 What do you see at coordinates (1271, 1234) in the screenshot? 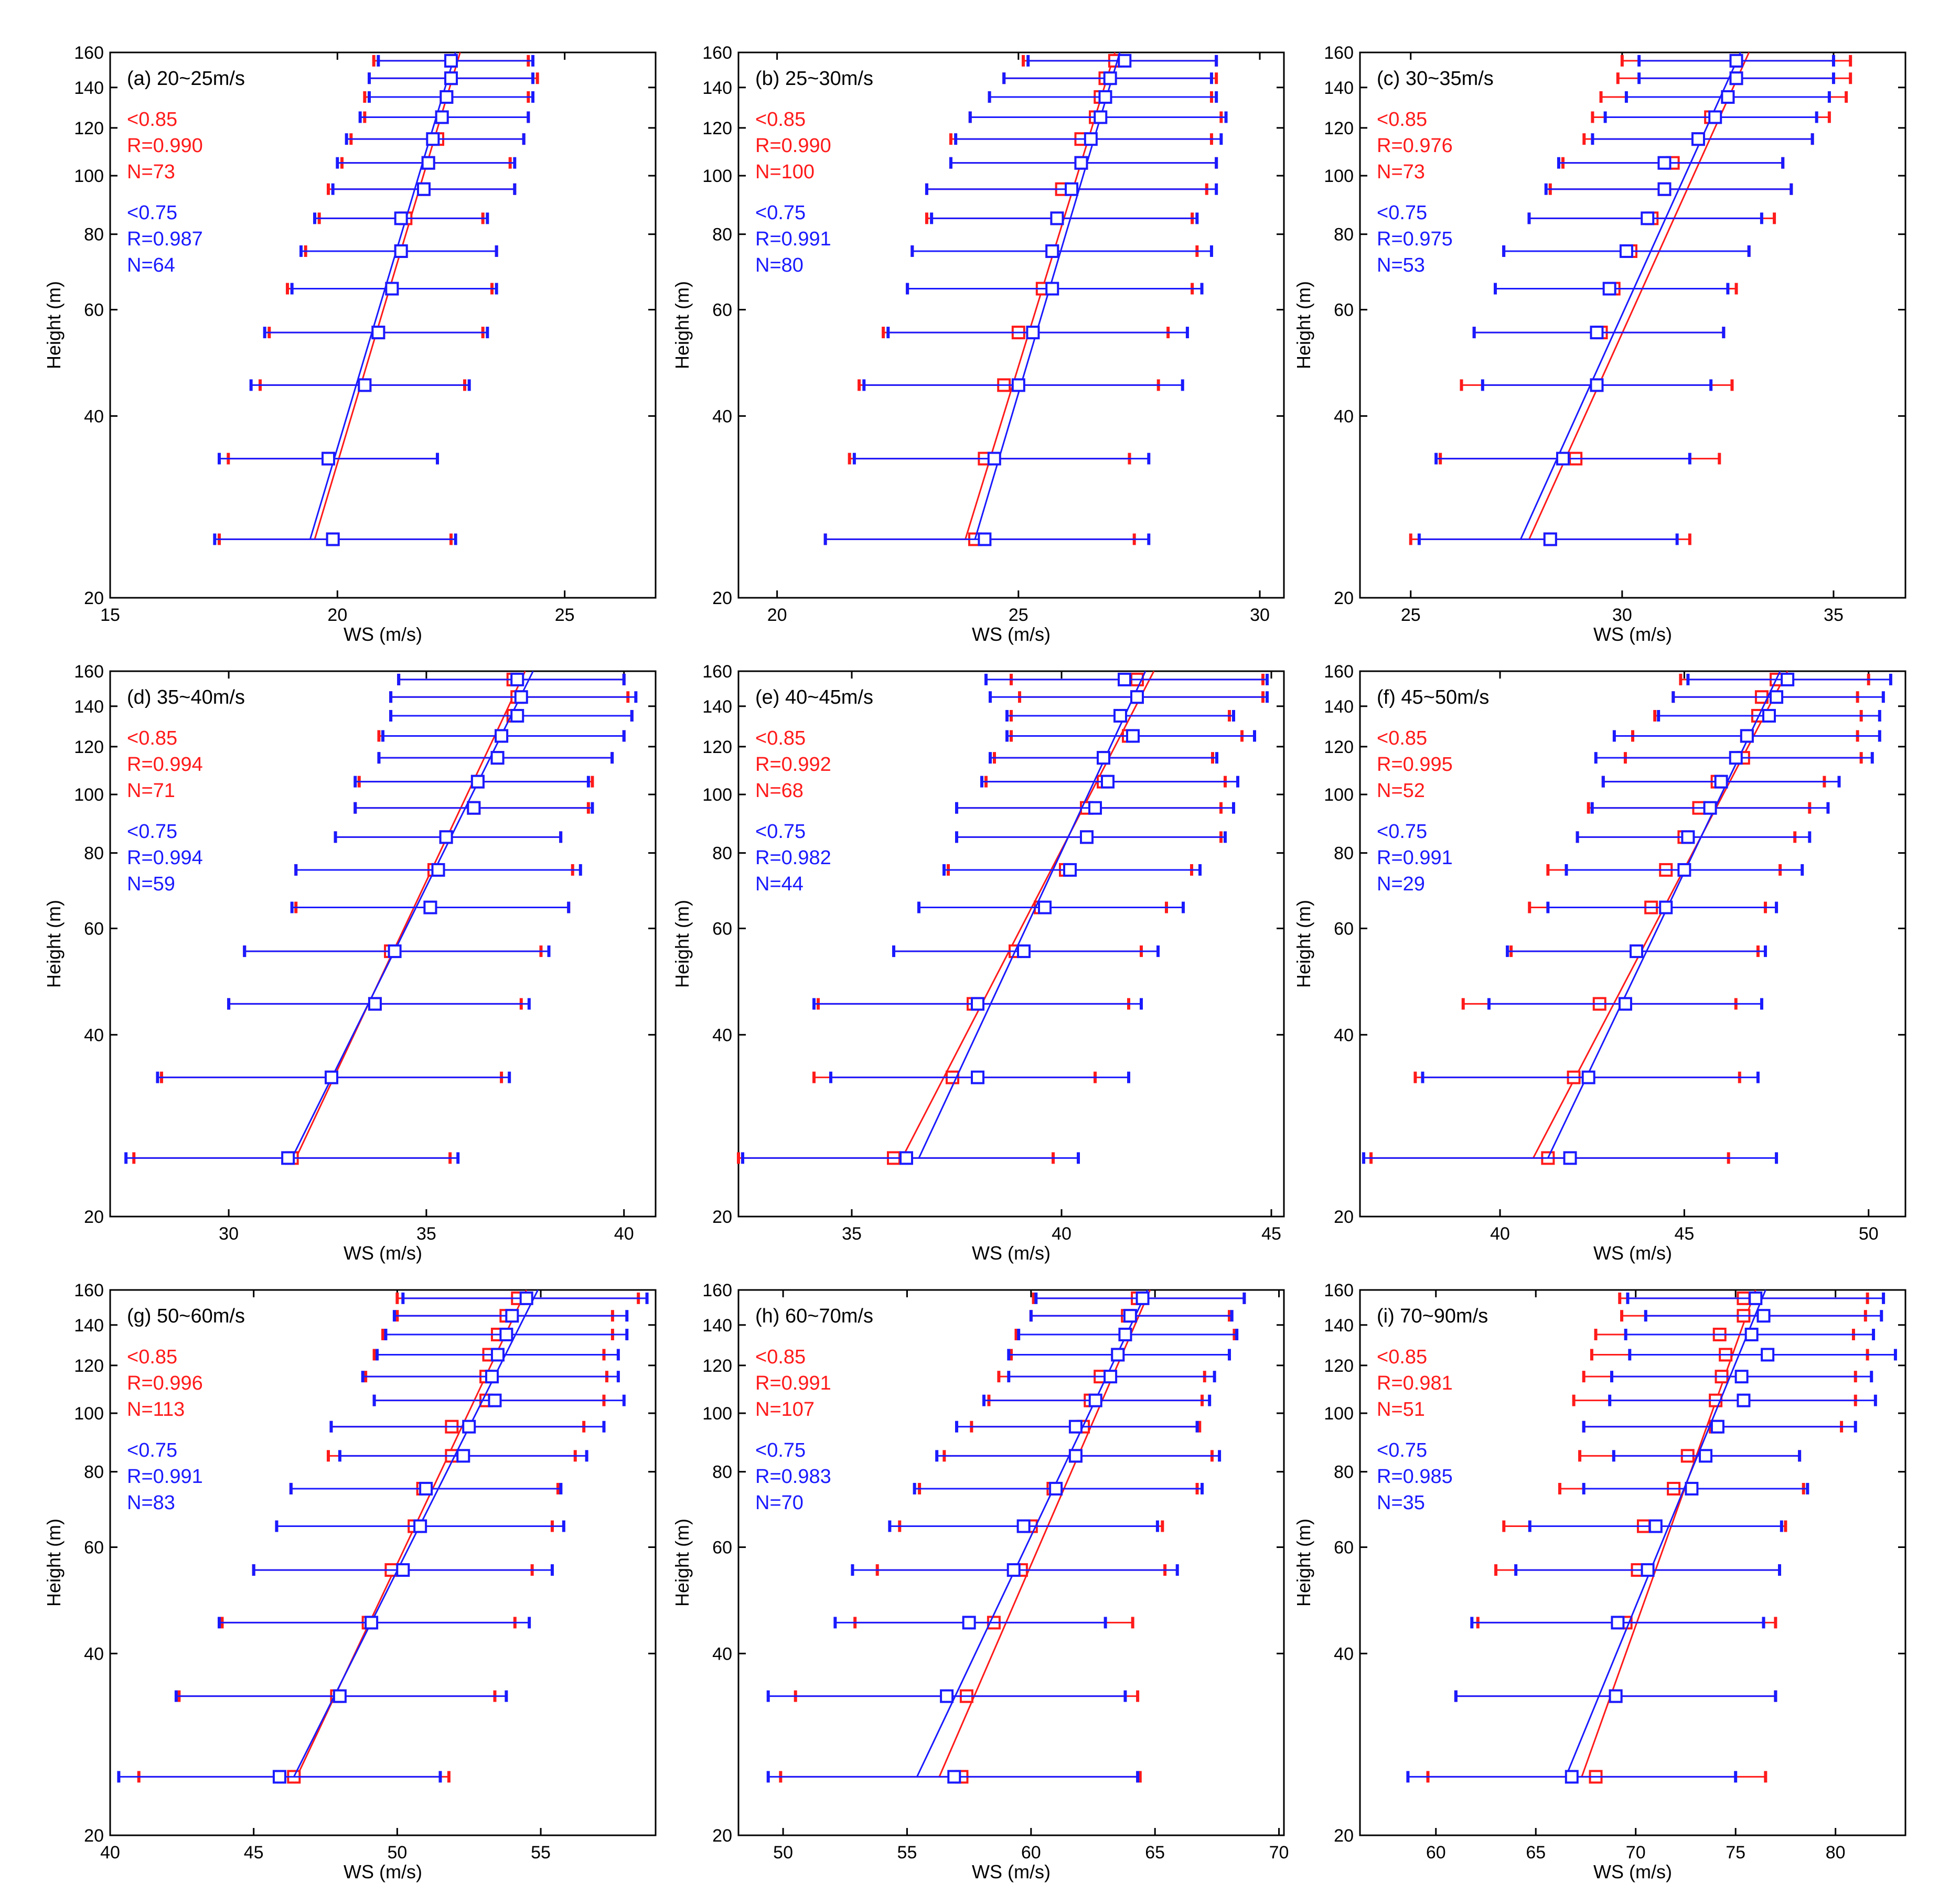
I see `x-tick-label: 45` at bounding box center [1271, 1234].